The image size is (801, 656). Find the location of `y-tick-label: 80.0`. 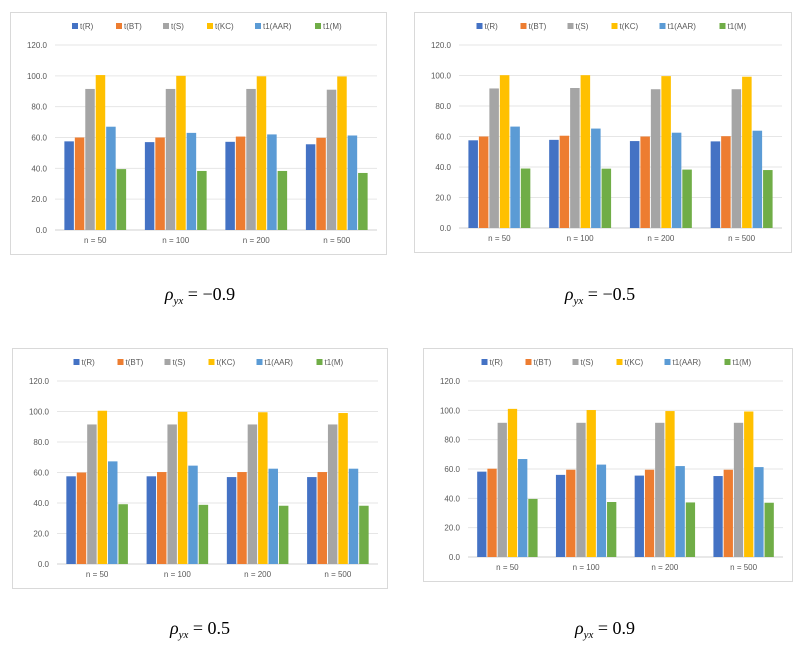

y-tick-label: 80.0 is located at coordinates (39, 107).